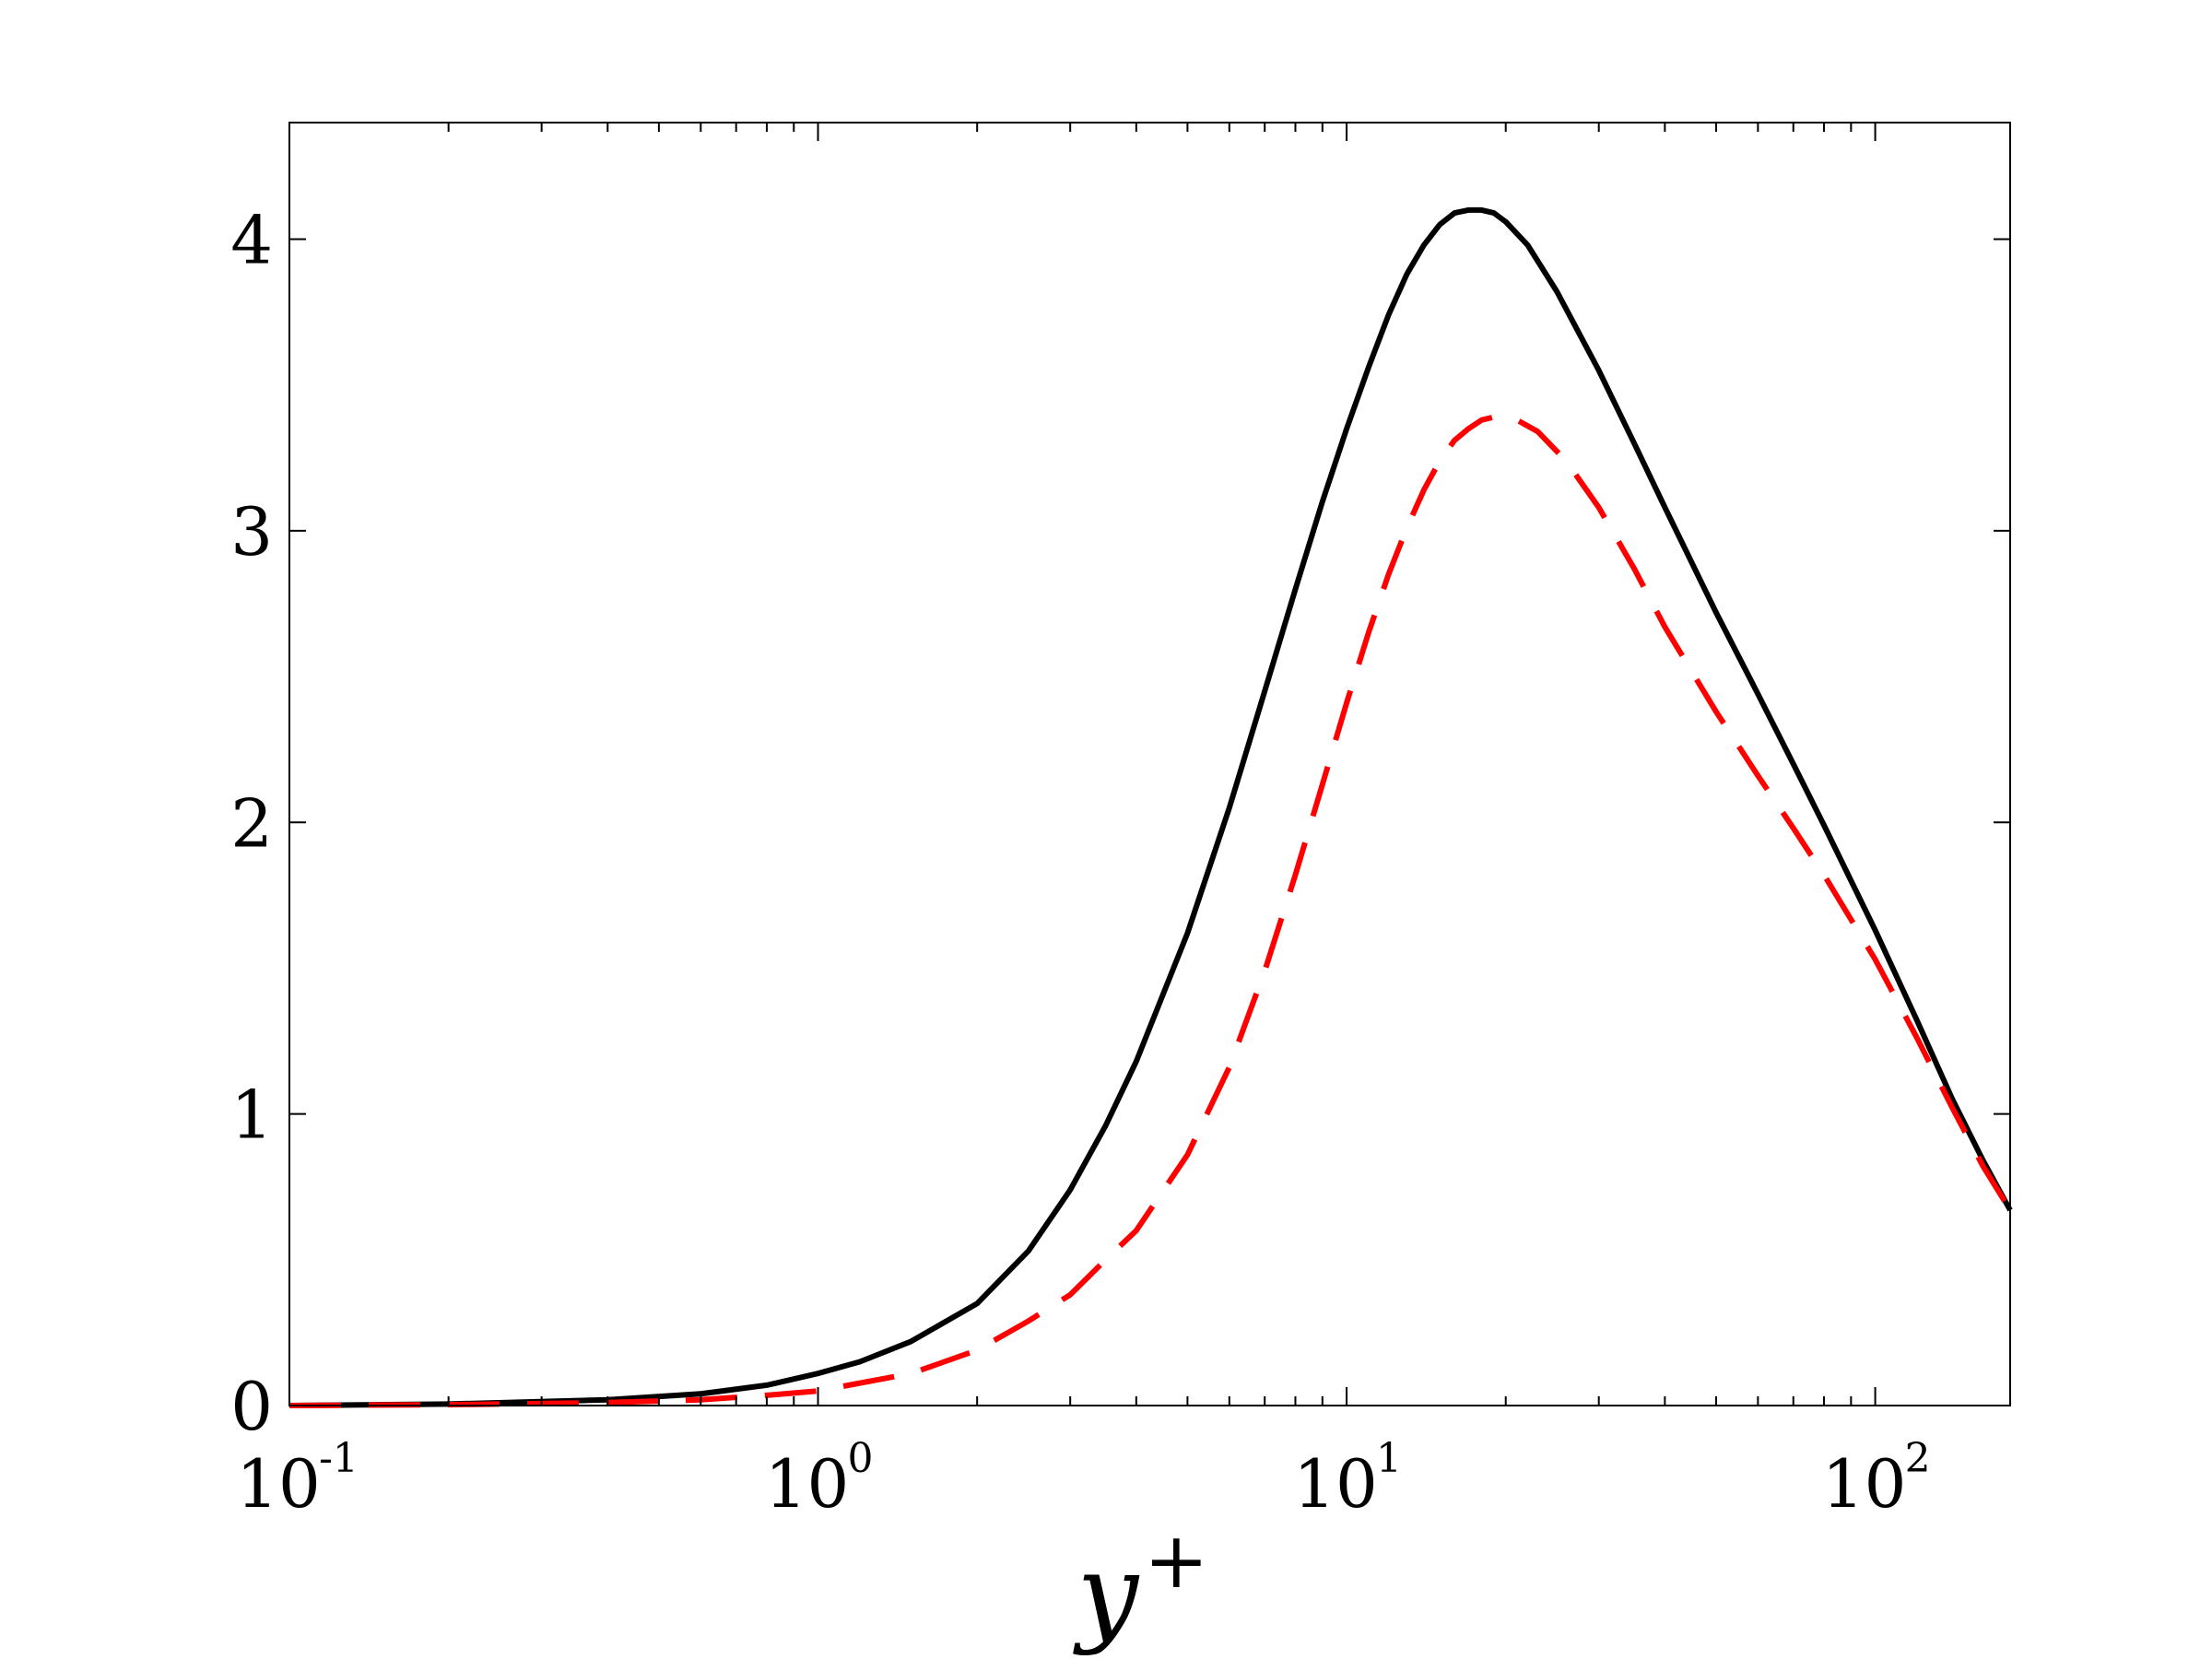  Describe the element at coordinates (1918, 1458) in the screenshot. I see `x-tick-exponent: 2` at that location.